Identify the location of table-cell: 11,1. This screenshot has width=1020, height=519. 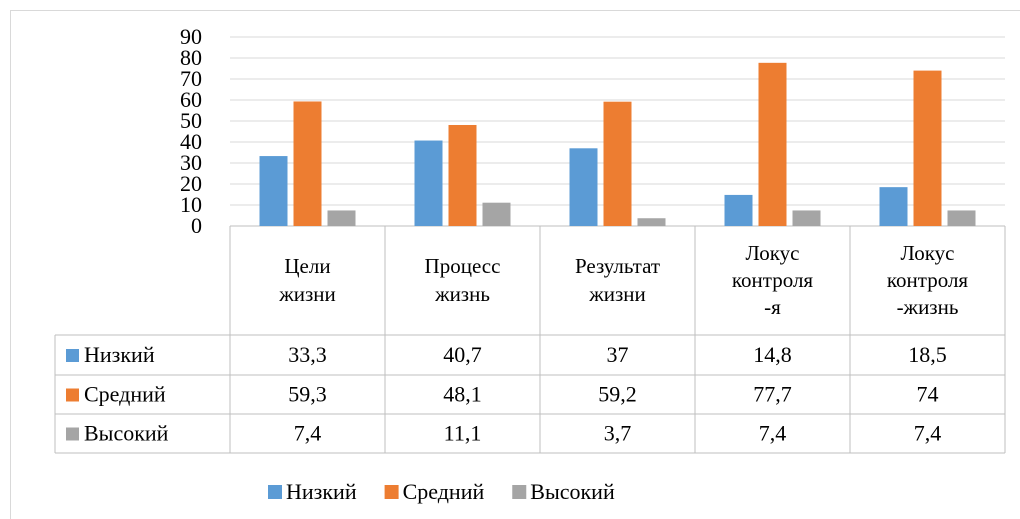
(463, 433).